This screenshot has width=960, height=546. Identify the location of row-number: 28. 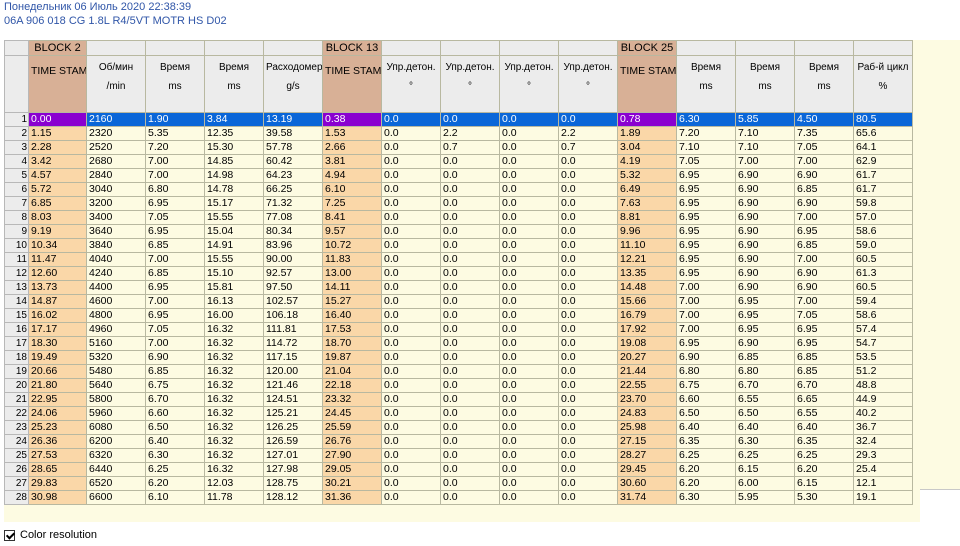
(16, 497).